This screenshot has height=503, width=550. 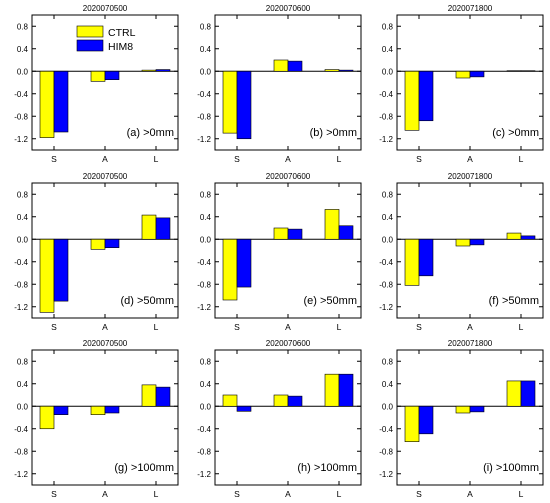 What do you see at coordinates (333, 133) in the screenshot?
I see `panel-annotation: (b) >0mm` at bounding box center [333, 133].